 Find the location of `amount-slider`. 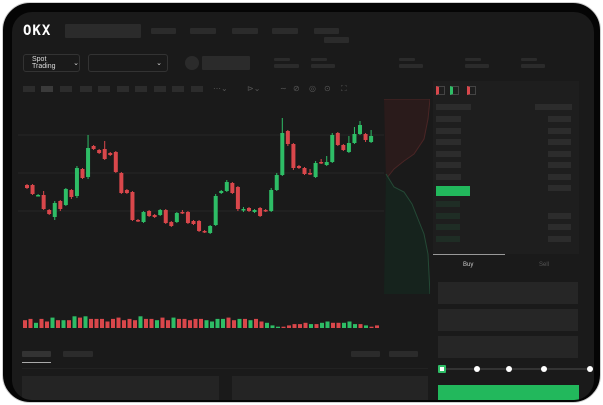

amount-slider is located at coordinates (516, 369).